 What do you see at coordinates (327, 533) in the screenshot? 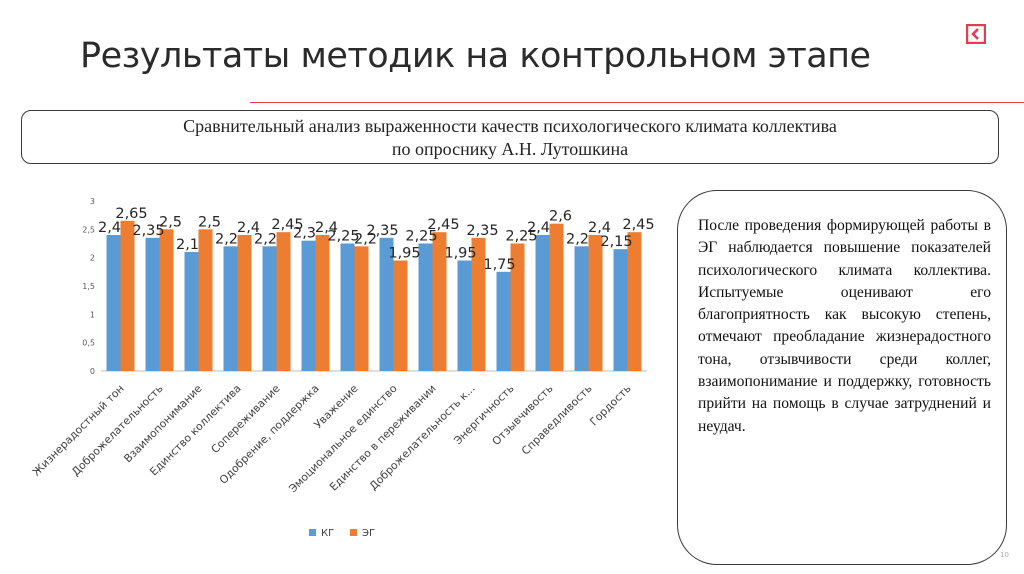
I see `legend-label: КГ` at bounding box center [327, 533].